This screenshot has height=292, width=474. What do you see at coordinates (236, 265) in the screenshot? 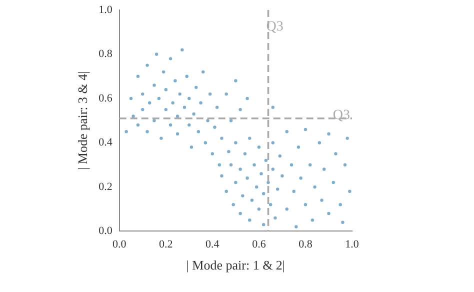
I see `x-axis-title: | Mode pair: 1 & 2|` at bounding box center [236, 265].